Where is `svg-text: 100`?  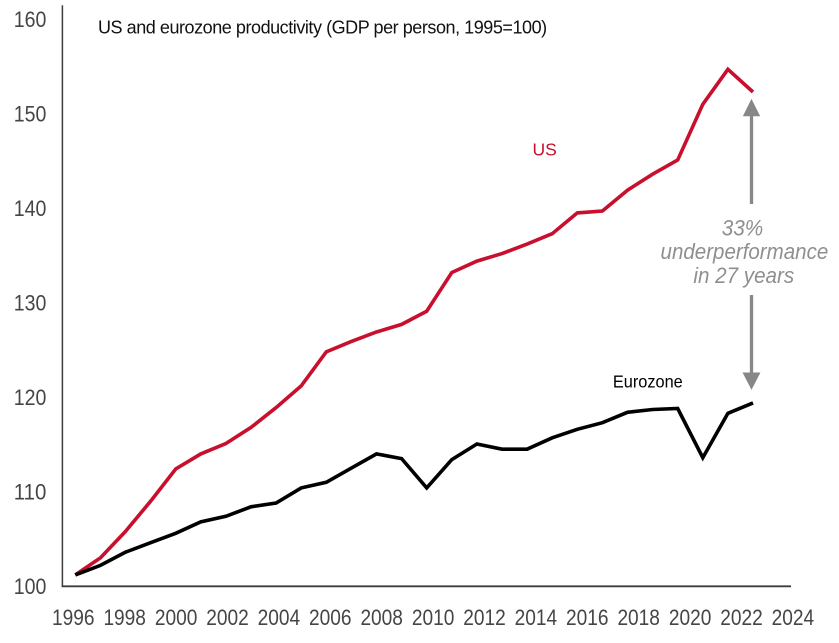
svg-text: 100 is located at coordinates (30, 586).